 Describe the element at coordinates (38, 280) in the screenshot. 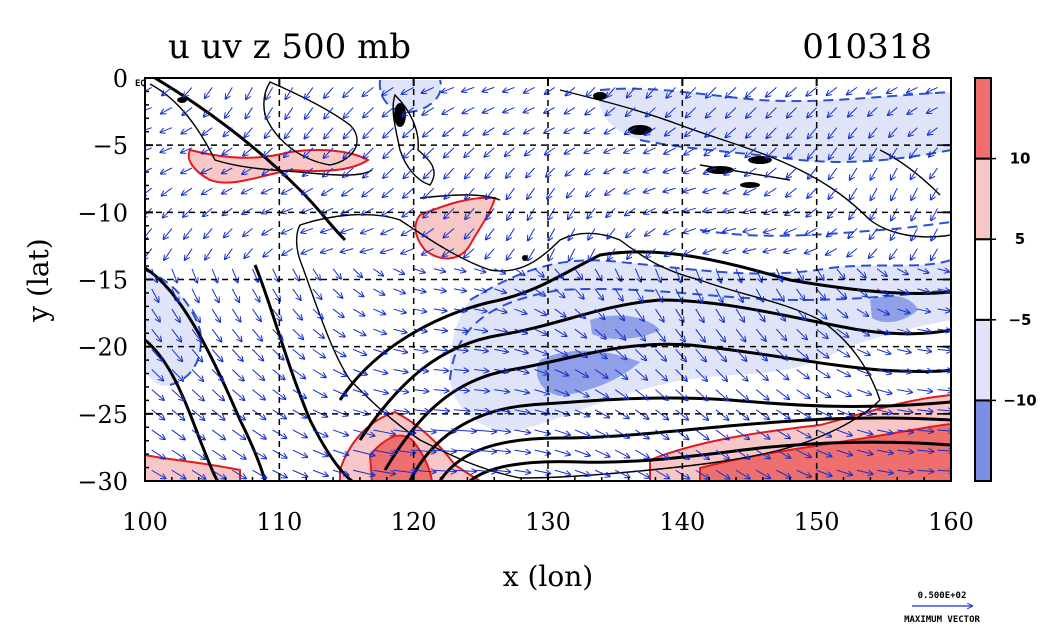

I see `y-axis-title: y (lat)` at that location.